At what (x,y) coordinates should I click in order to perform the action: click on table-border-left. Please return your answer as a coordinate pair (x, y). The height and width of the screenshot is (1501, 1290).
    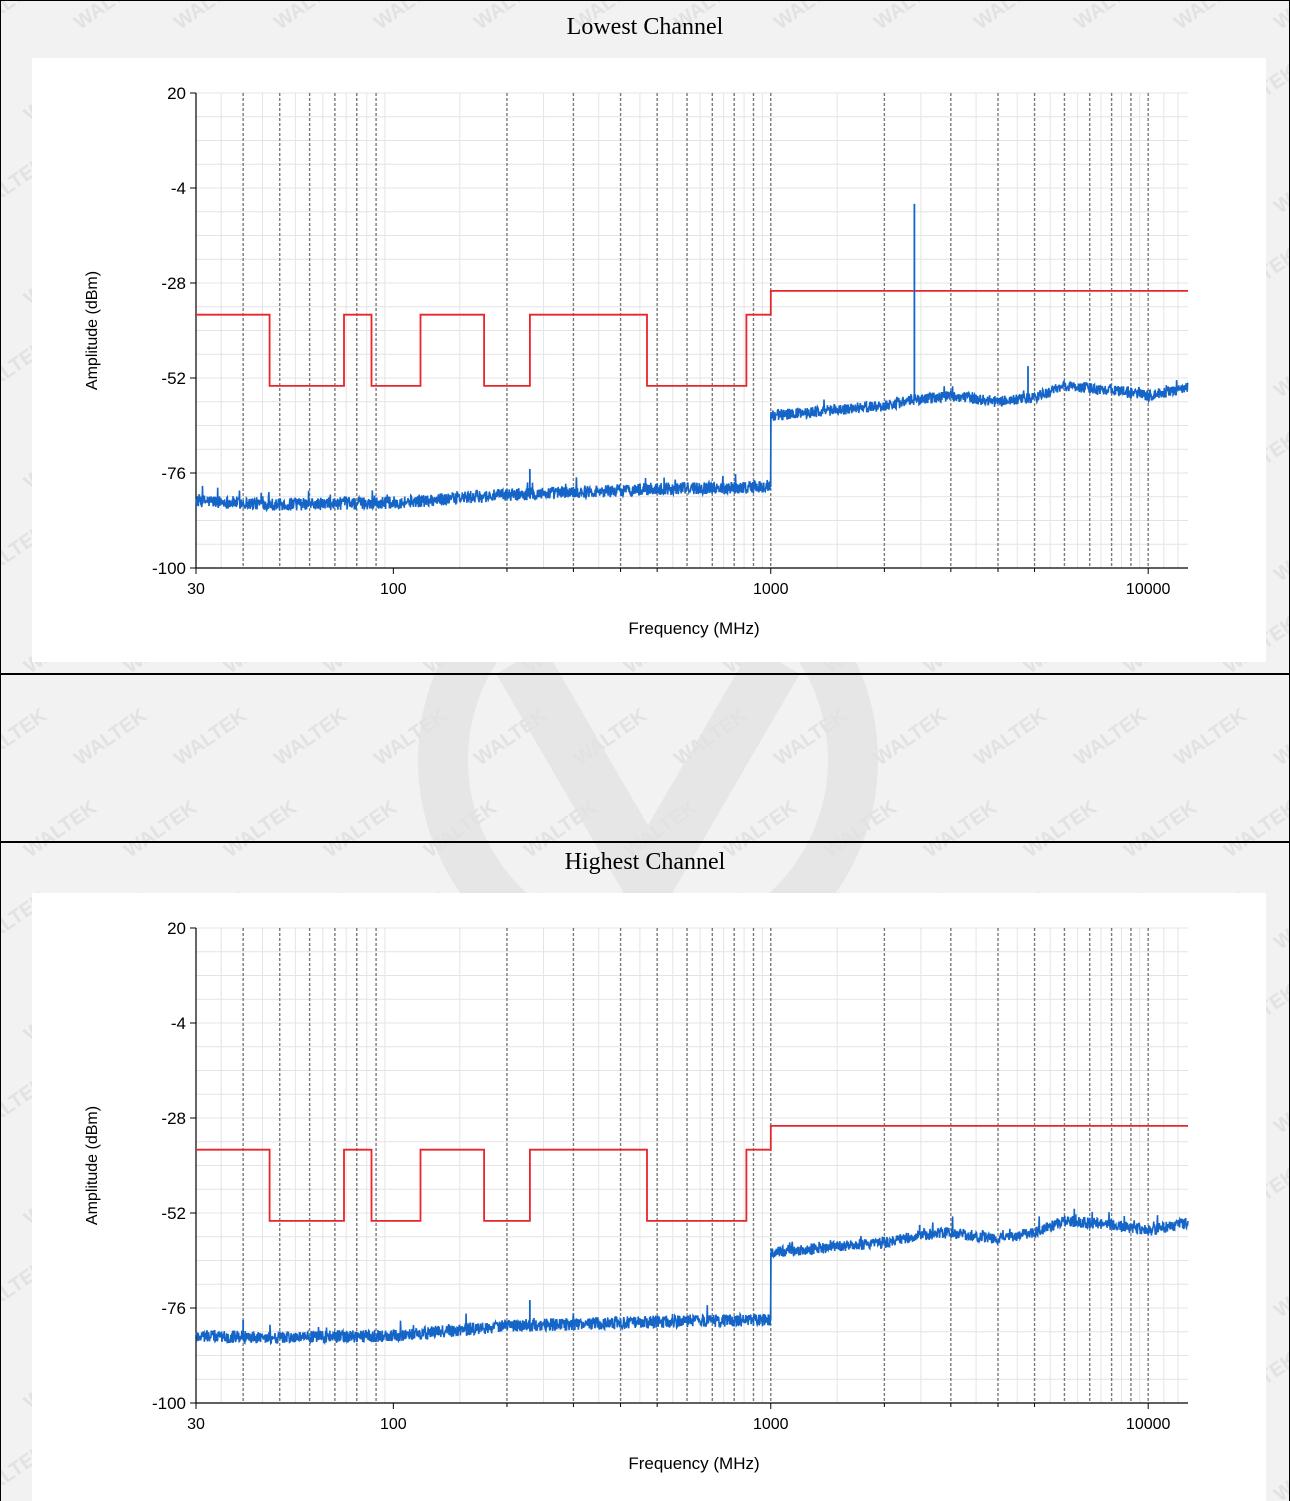
    Looking at the image, I should click on (0, 750).